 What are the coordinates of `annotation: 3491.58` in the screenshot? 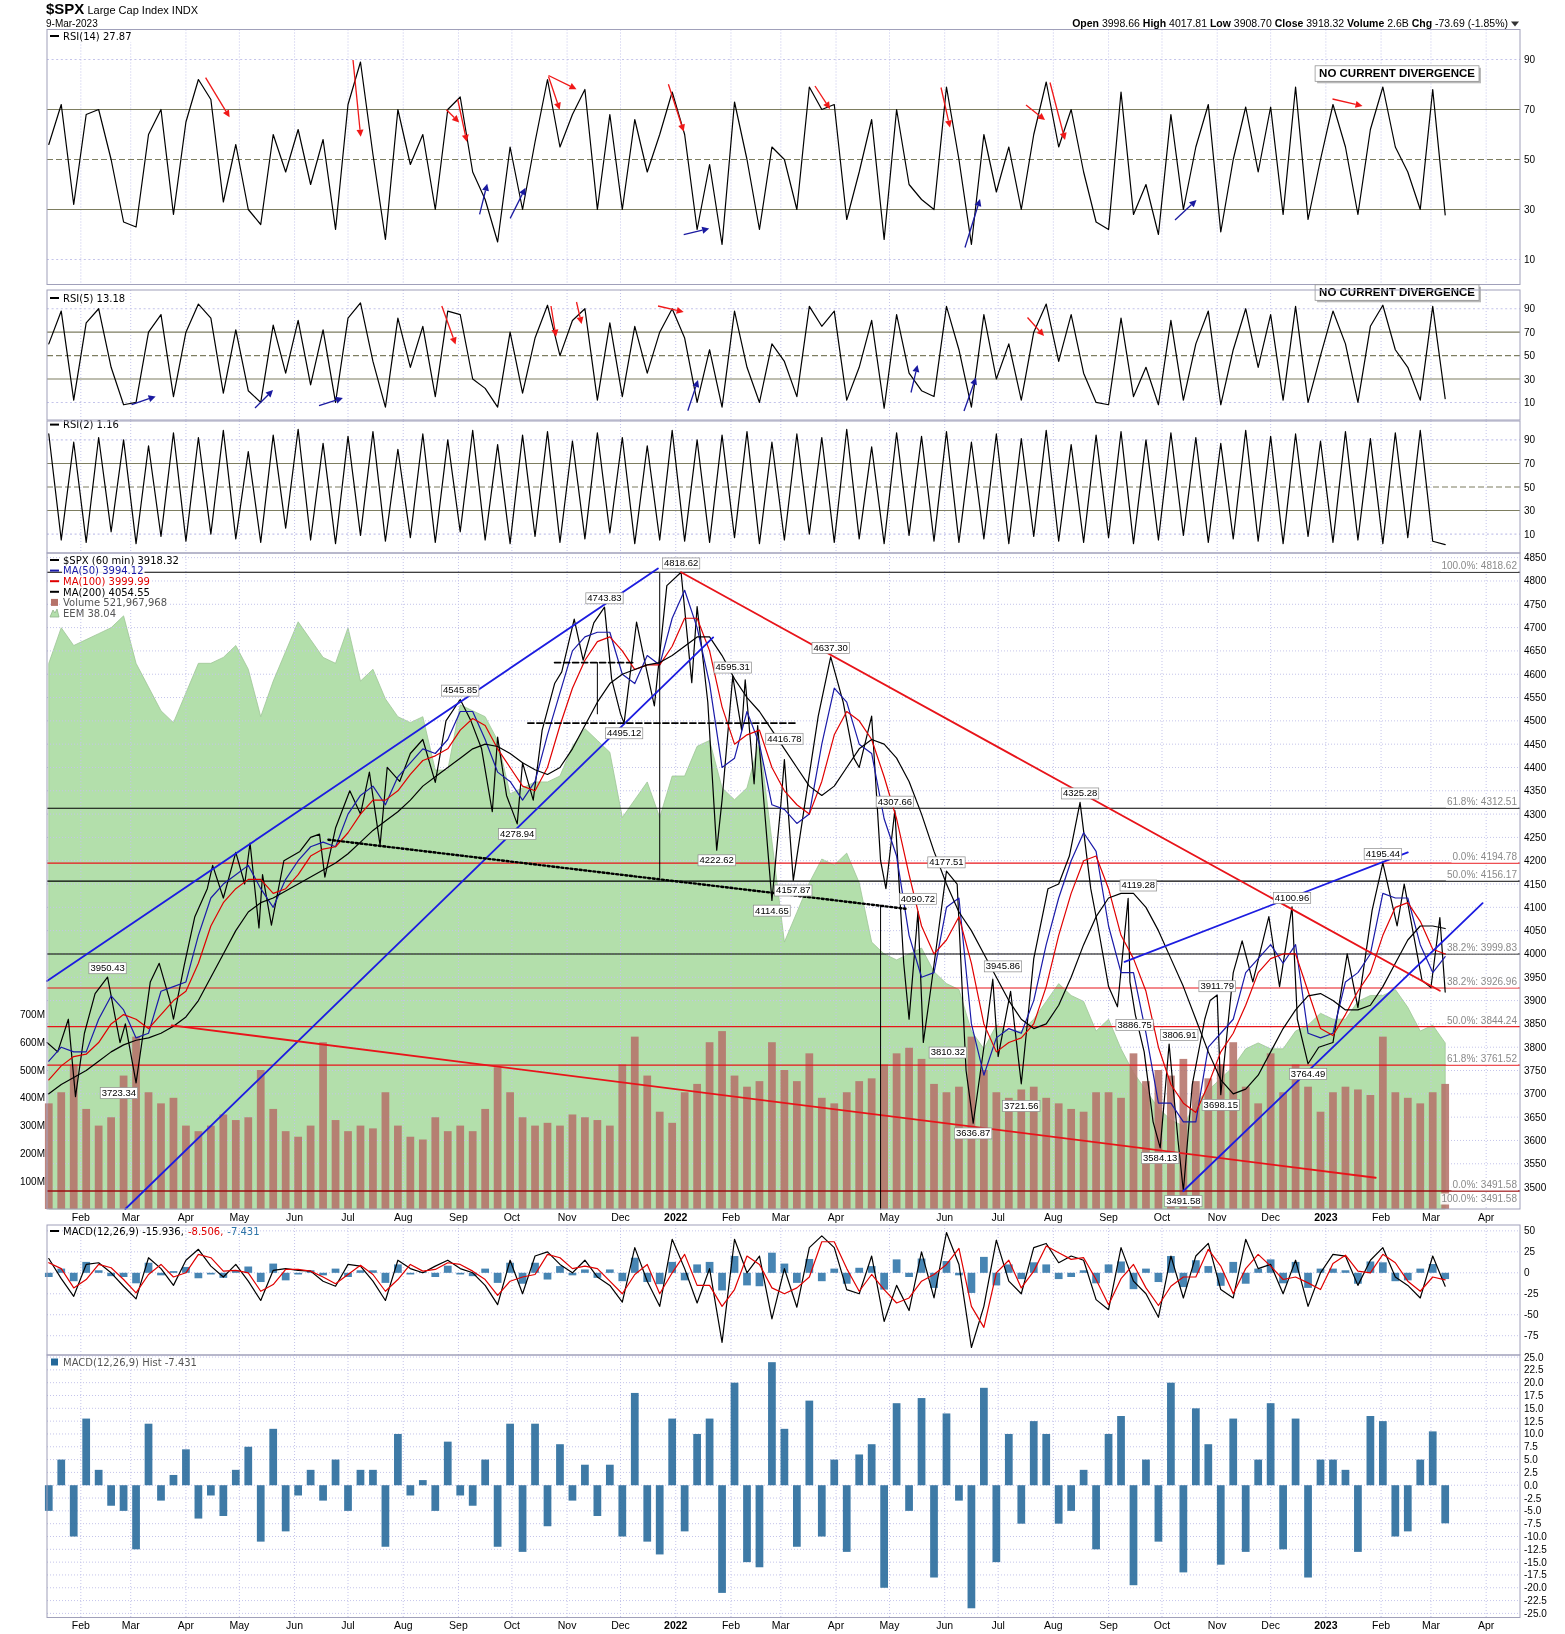 It's located at (1183, 1201).